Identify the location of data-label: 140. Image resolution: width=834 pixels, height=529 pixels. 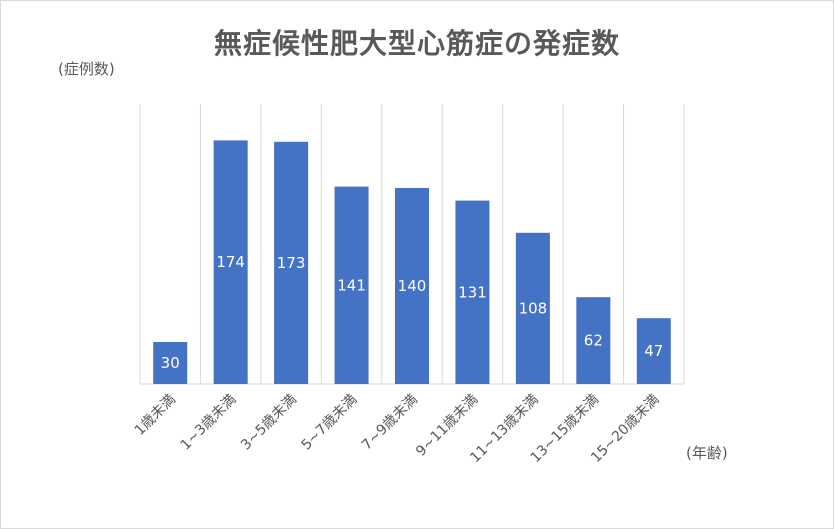
(412, 286).